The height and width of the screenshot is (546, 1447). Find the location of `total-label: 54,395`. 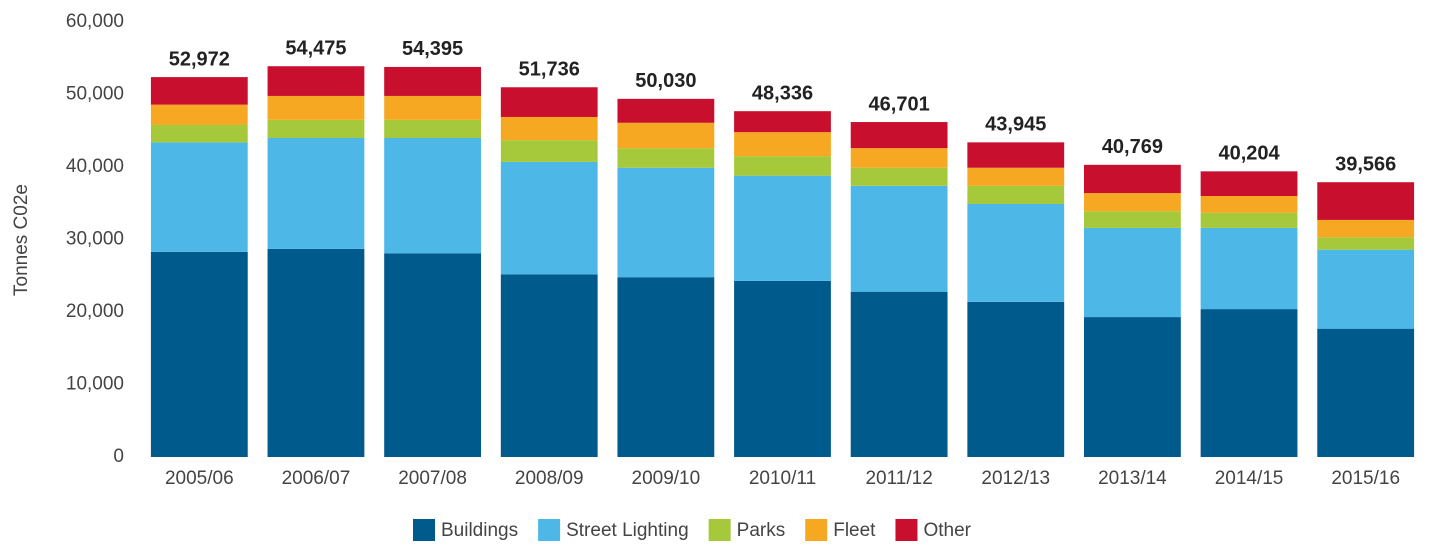

total-label: 54,395 is located at coordinates (432, 49).